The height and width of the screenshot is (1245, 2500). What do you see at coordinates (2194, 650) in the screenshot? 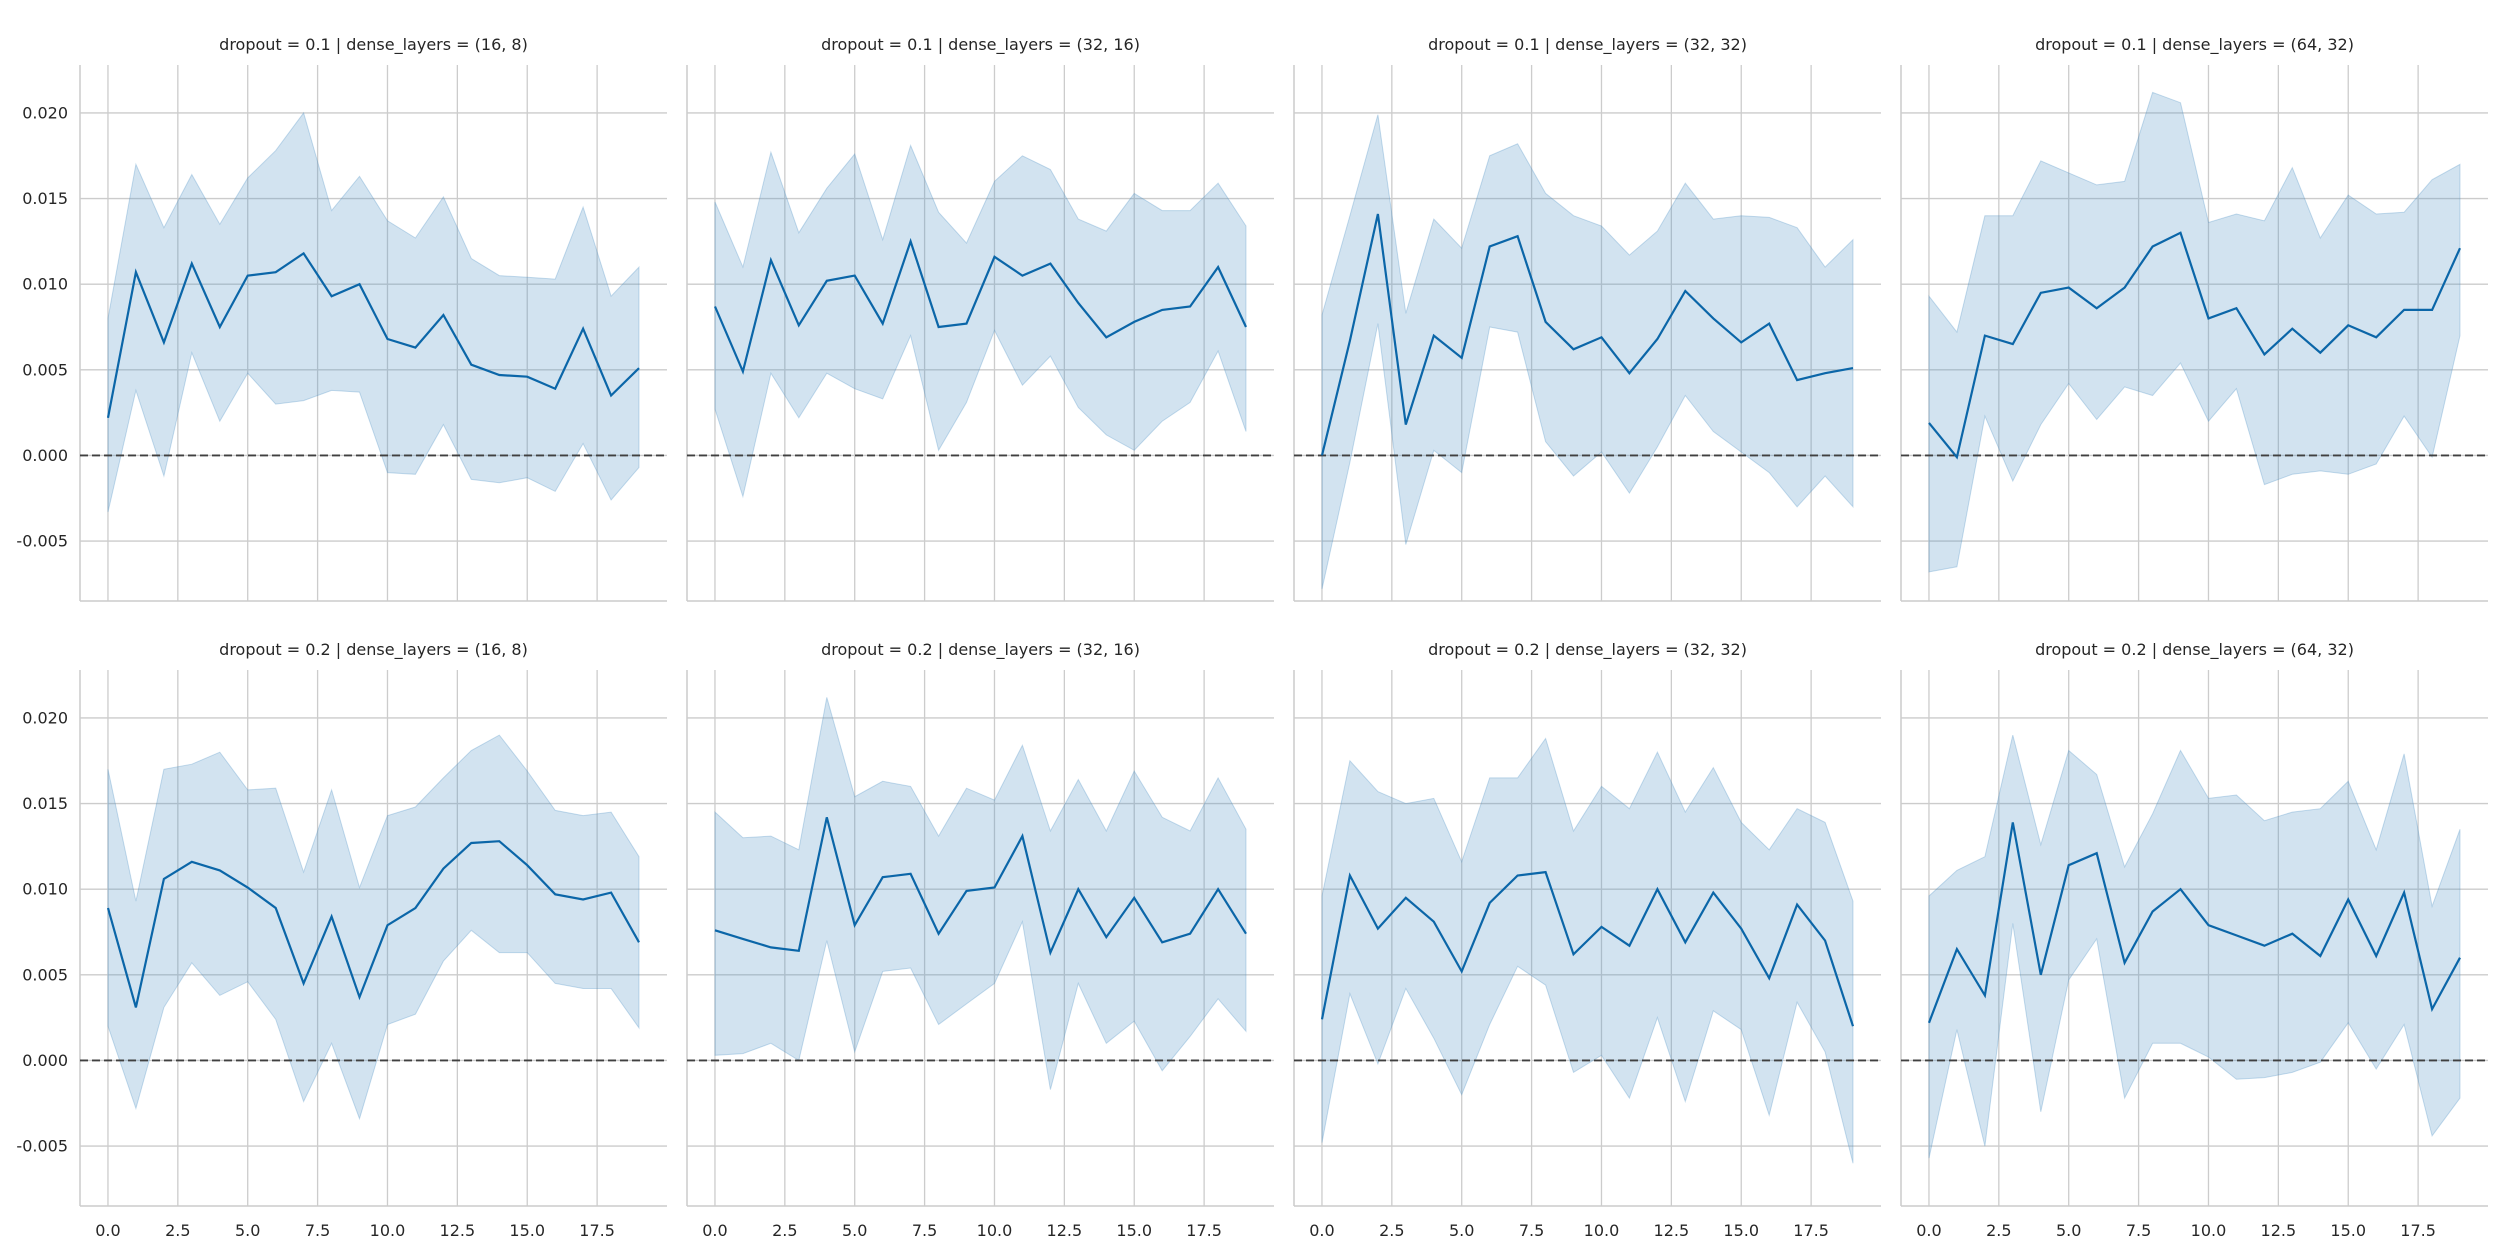
I see `panel-title: dropout = 0.2 | dense_layers = (64, 32)` at bounding box center [2194, 650].